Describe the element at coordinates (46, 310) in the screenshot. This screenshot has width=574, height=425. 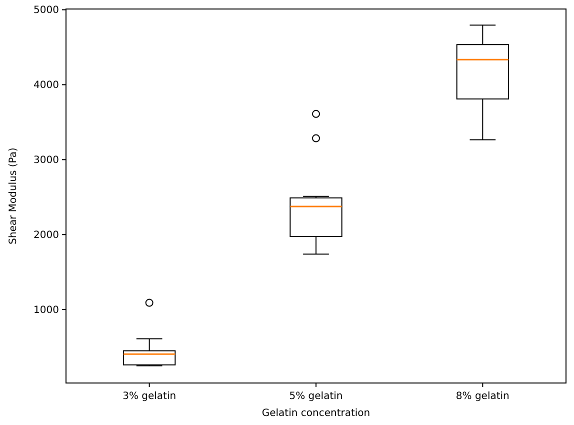
I see `y-tick-label: 1000` at that location.